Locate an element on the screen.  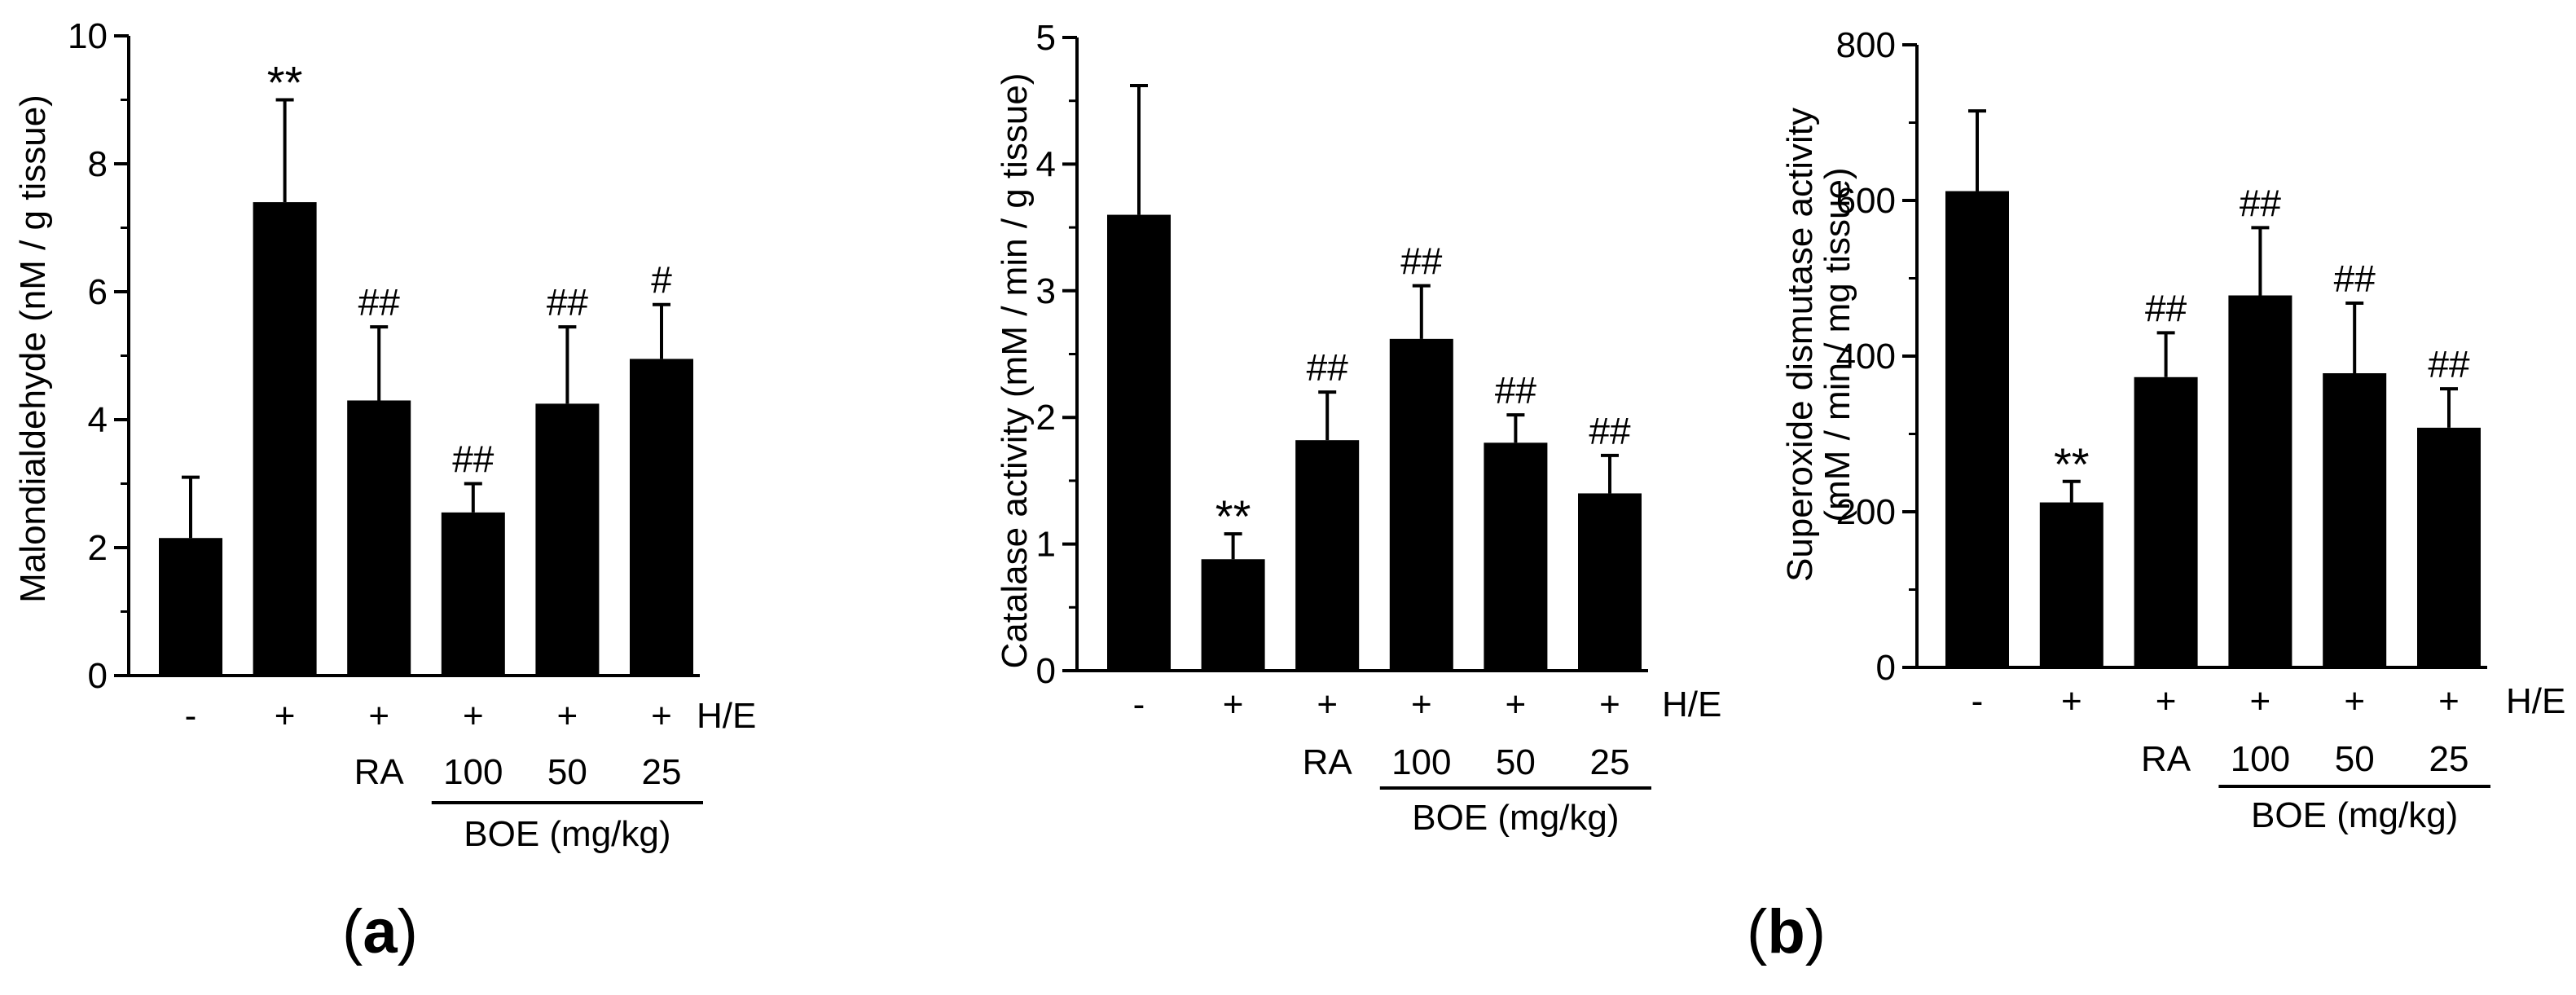
chart1-y-axis-label: Malondialdehyde (nM / g tissue) is located at coordinates (33, 349).